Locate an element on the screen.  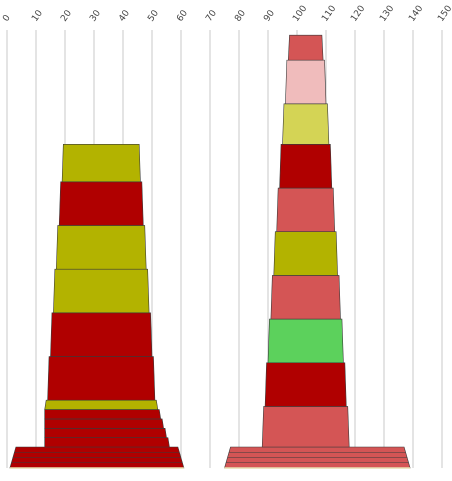
x-tick-label: 90 is located at coordinates (269, 15).